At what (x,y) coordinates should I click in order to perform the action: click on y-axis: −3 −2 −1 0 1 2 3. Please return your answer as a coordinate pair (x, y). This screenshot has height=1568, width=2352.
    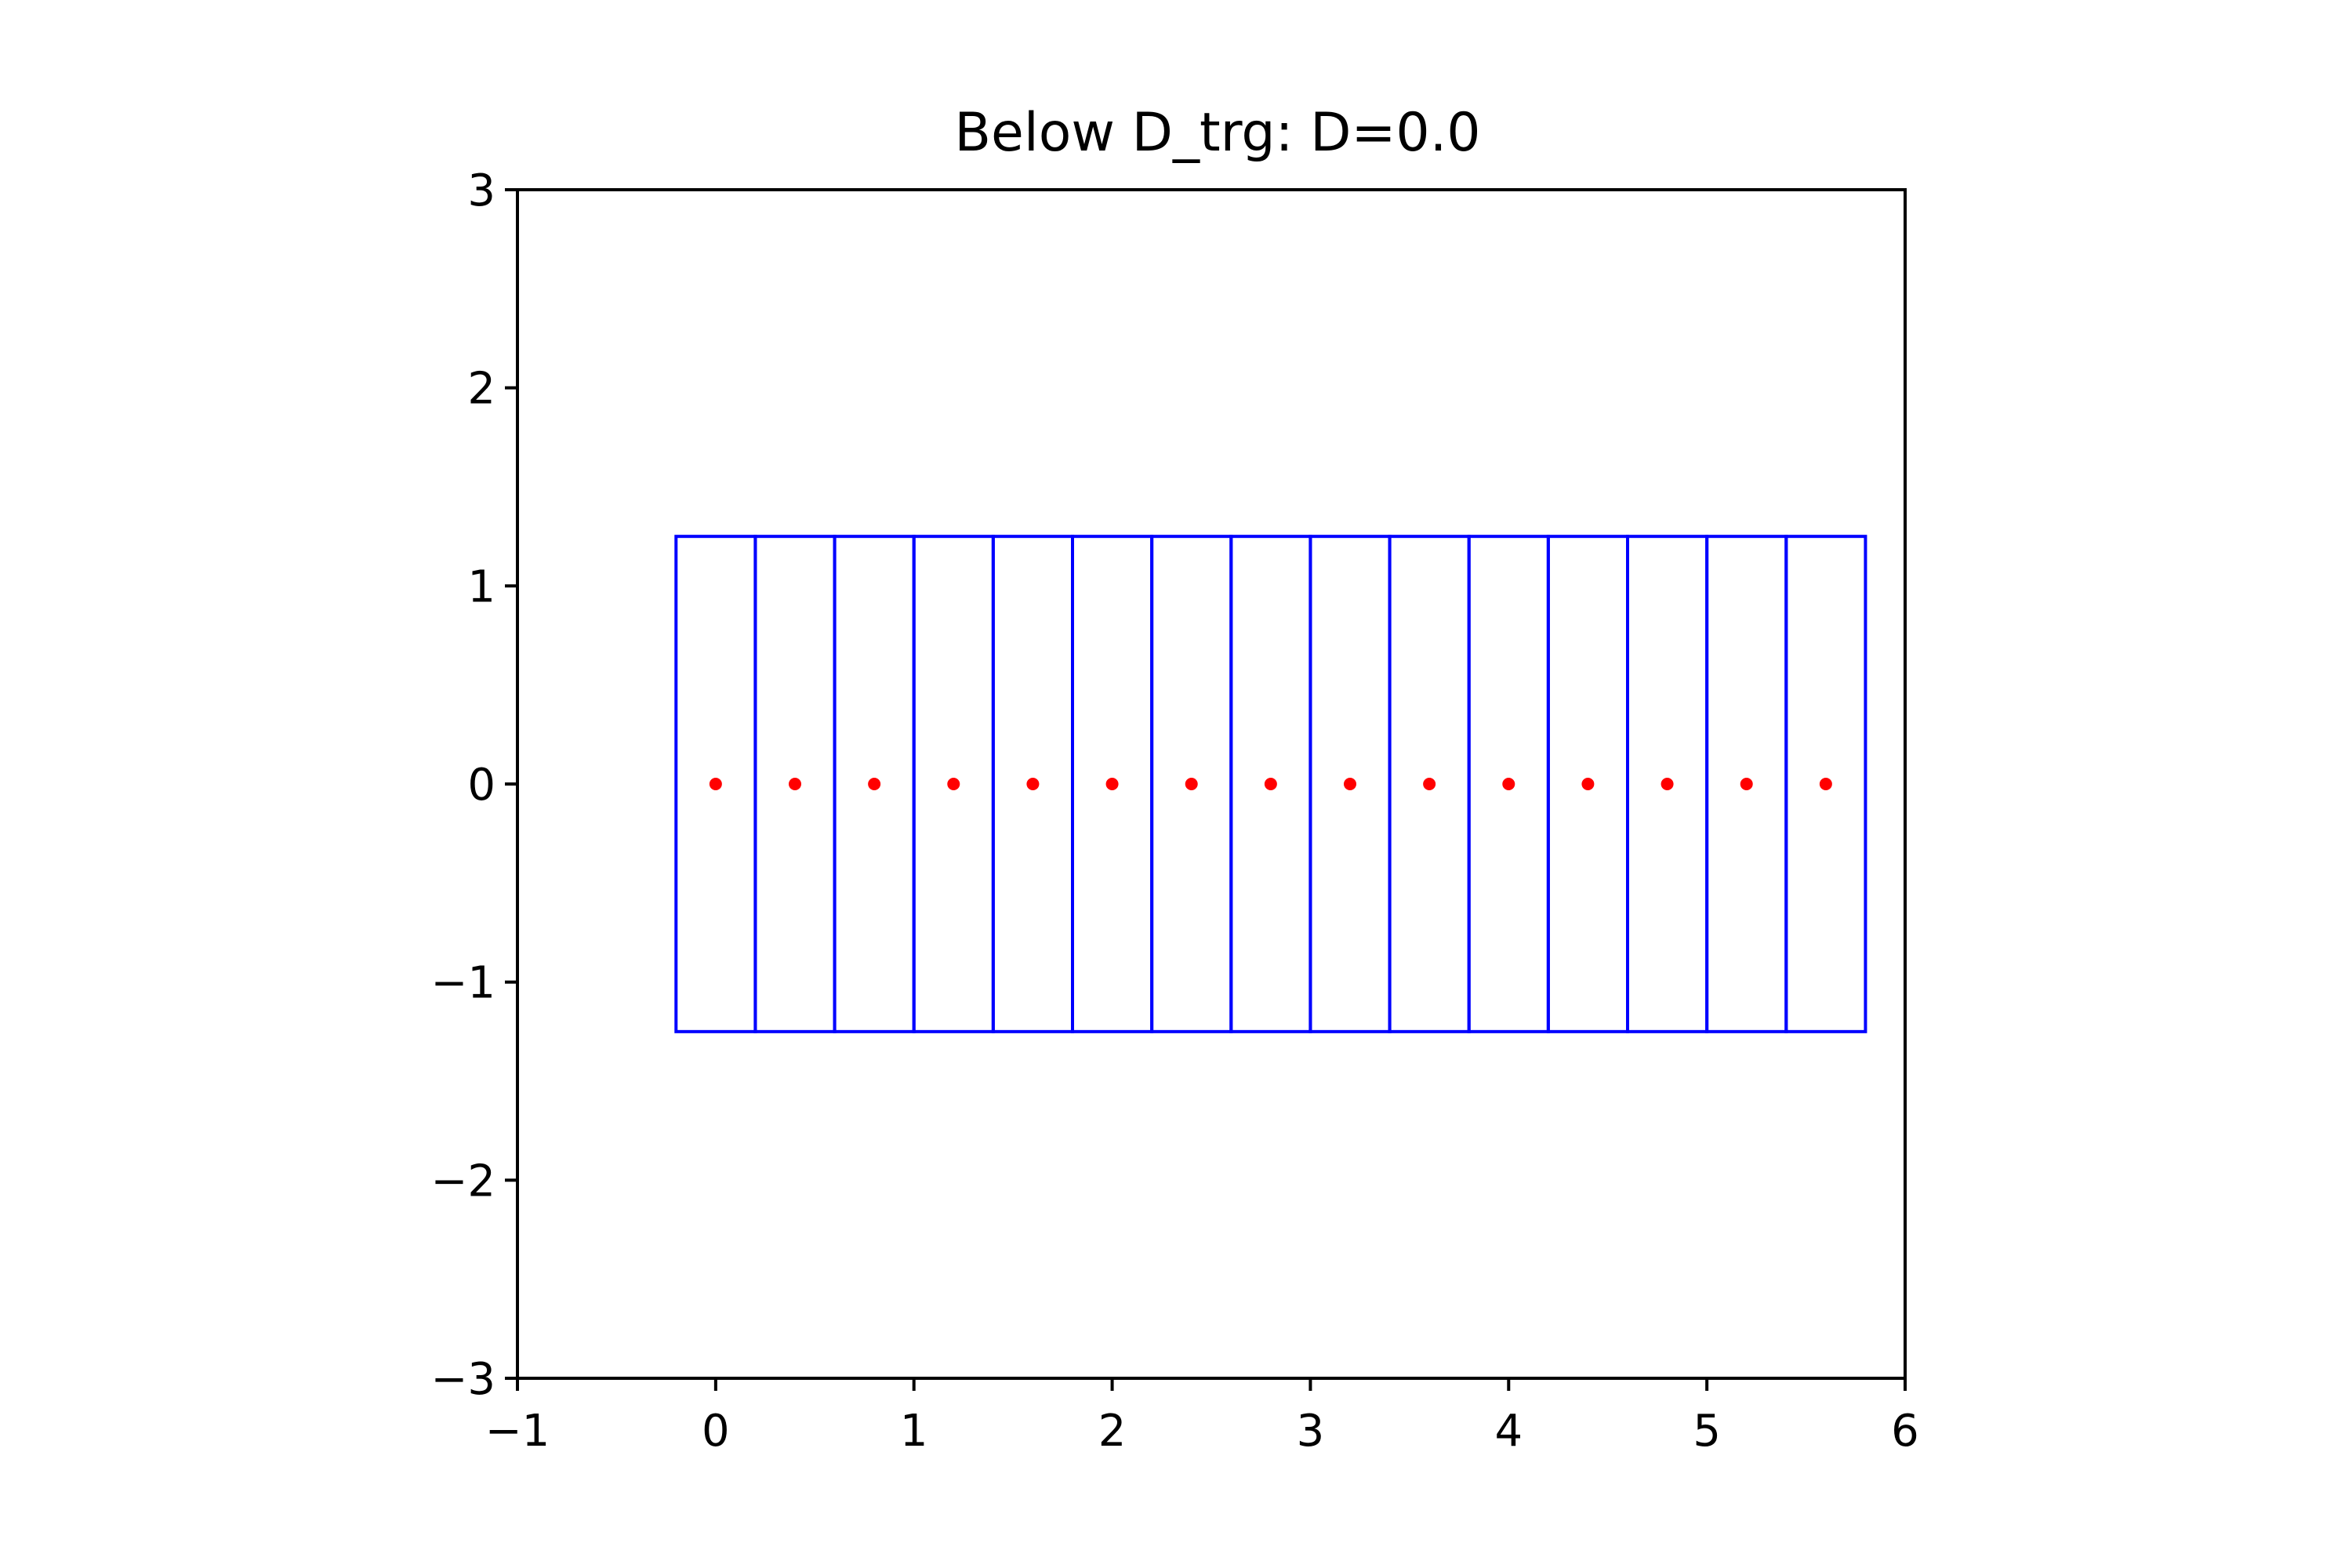
    Looking at the image, I should click on (473, 785).